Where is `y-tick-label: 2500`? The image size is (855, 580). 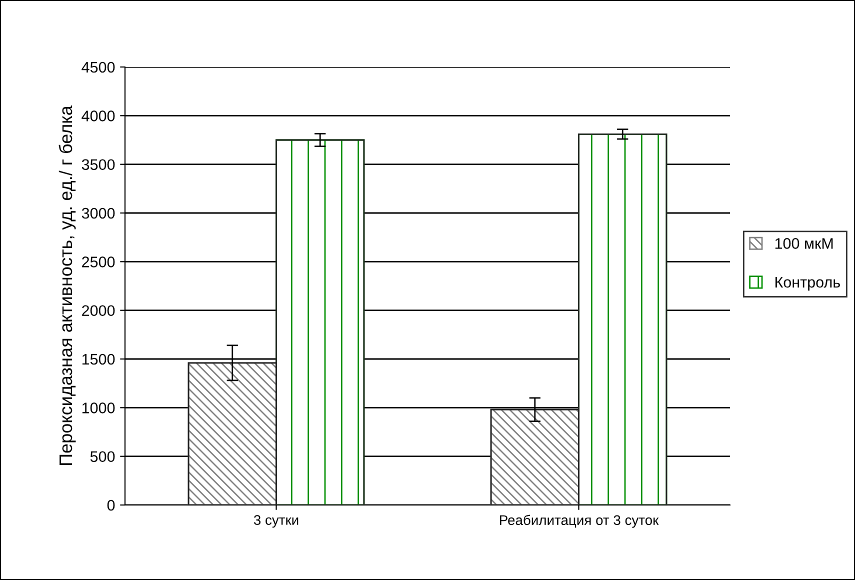
y-tick-label: 2500 is located at coordinates (98, 262).